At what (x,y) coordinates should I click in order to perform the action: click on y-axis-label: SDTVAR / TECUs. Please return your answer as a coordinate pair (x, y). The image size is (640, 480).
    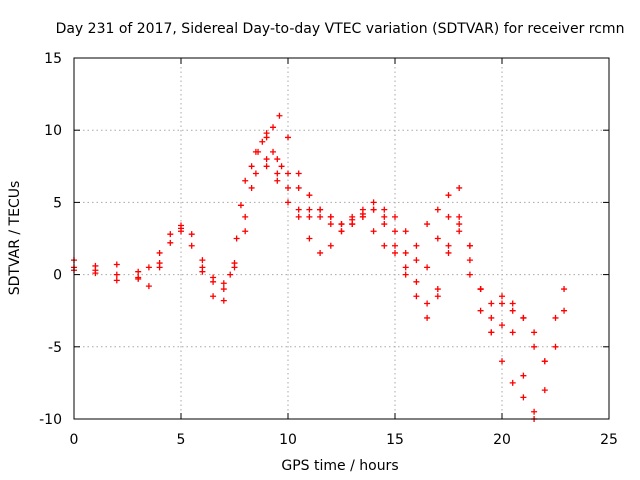
    Looking at the image, I should click on (15, 238).